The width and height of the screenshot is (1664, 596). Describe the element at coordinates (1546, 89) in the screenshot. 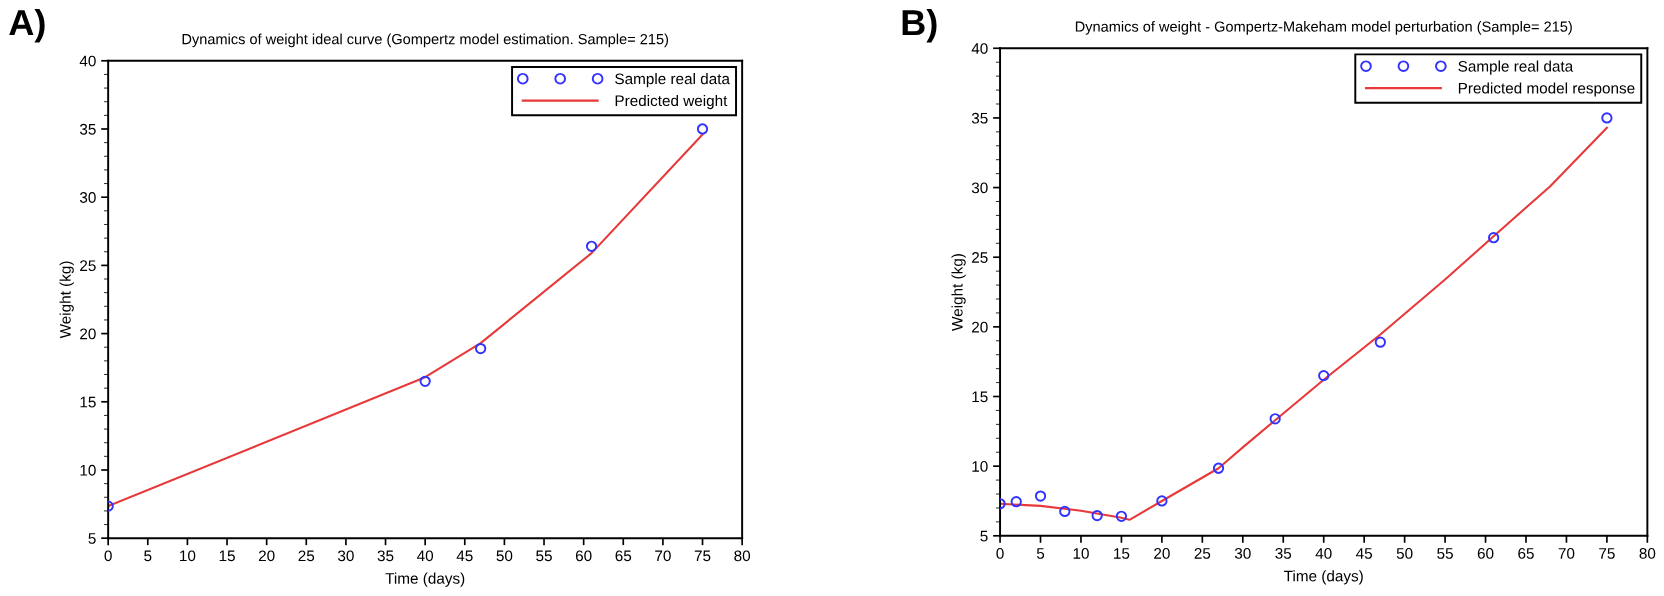

I see `legend-label: Predicted model response` at that location.